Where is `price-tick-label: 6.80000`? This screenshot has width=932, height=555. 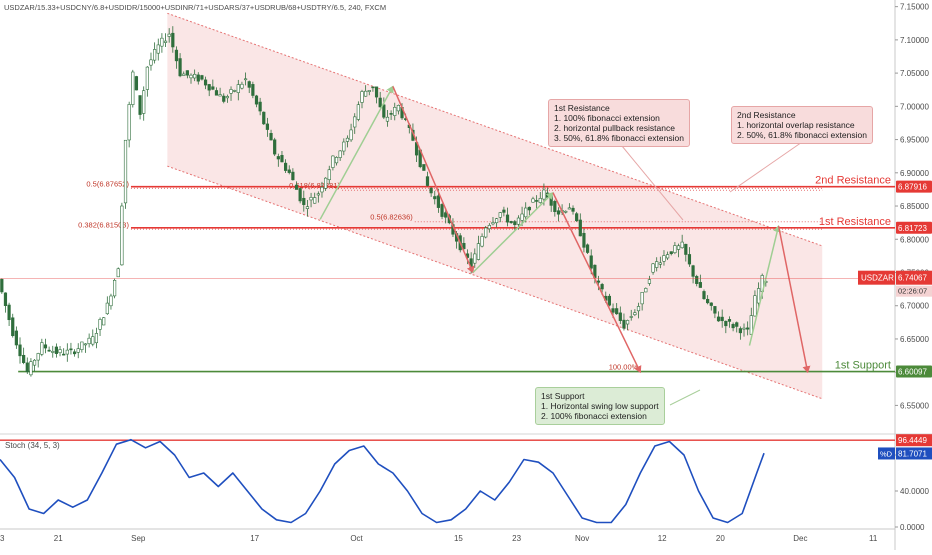 price-tick-label: 6.80000 is located at coordinates (914, 239).